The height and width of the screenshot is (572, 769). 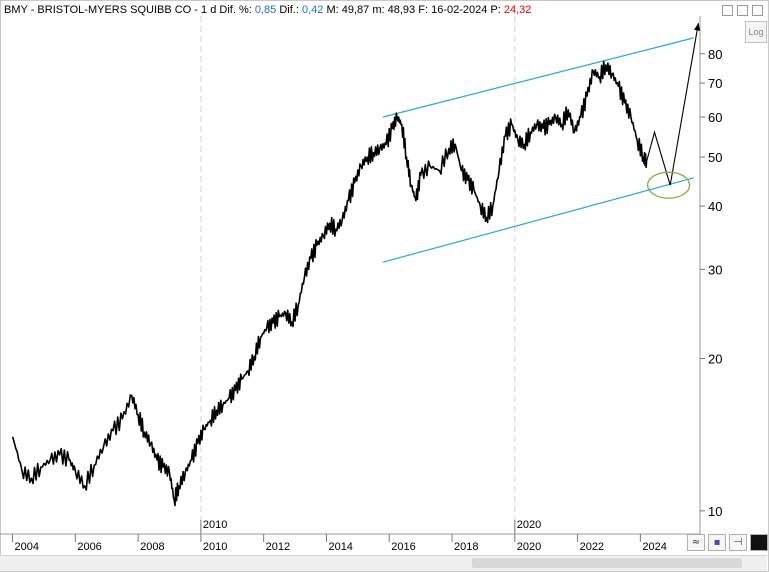 I want to click on channel-upper-line, so click(x=538, y=77).